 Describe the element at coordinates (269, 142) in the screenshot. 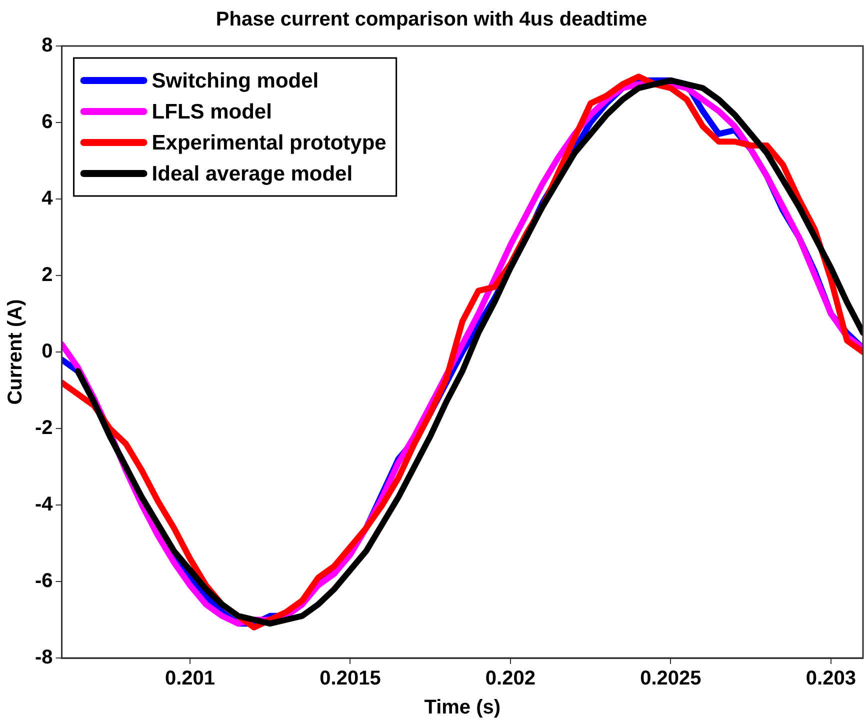

I see `legend-label: Experimental prototype` at that location.